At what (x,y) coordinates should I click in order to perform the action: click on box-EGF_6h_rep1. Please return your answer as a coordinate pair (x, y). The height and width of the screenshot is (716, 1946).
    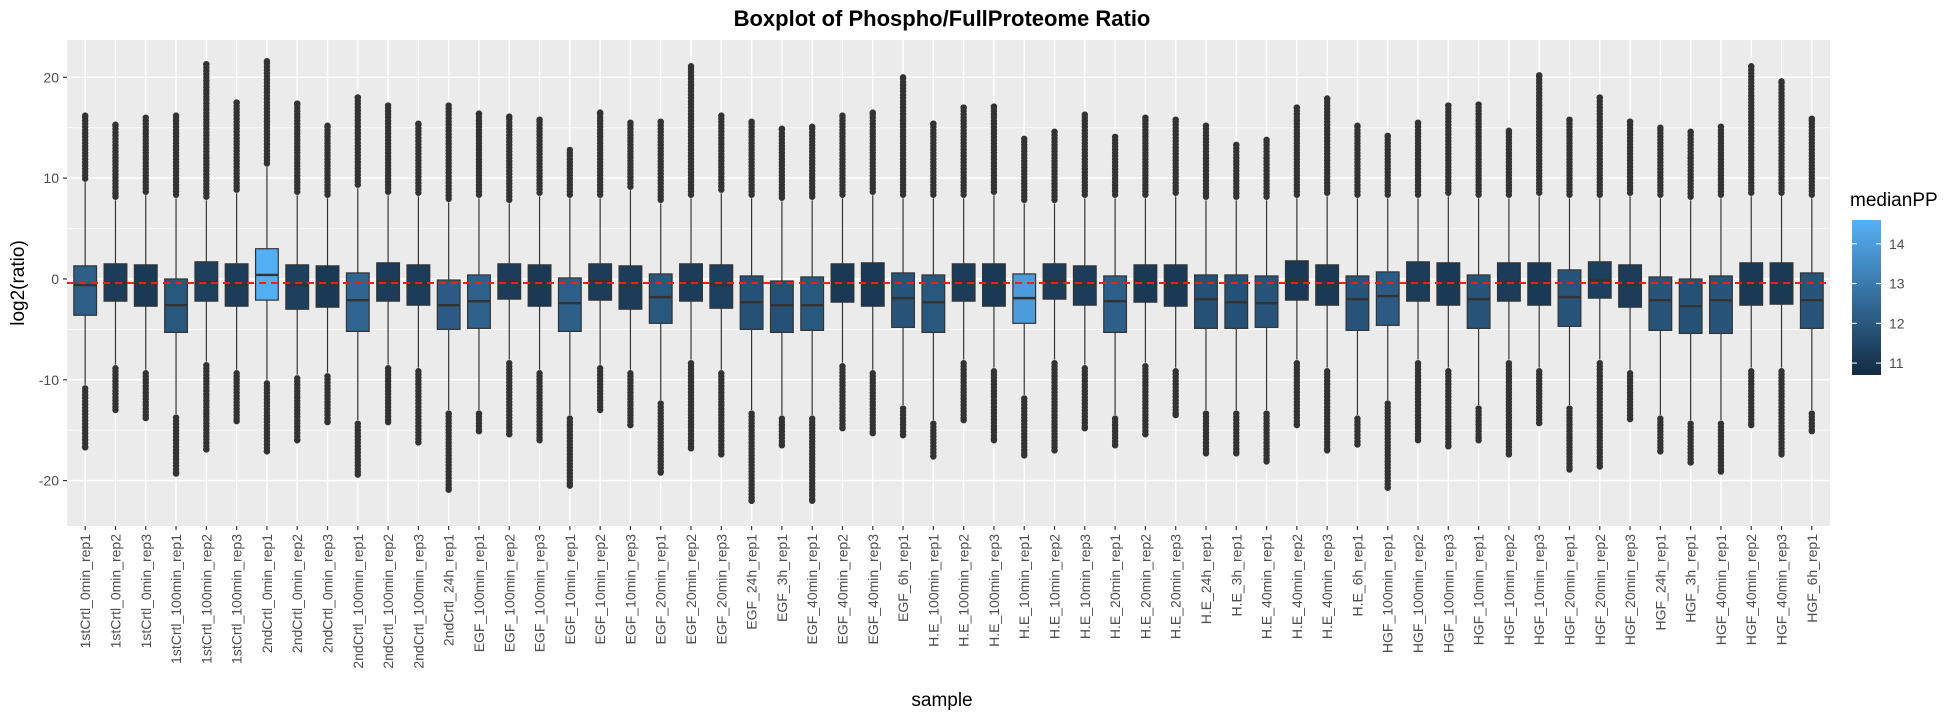
    Looking at the image, I should click on (903, 256).